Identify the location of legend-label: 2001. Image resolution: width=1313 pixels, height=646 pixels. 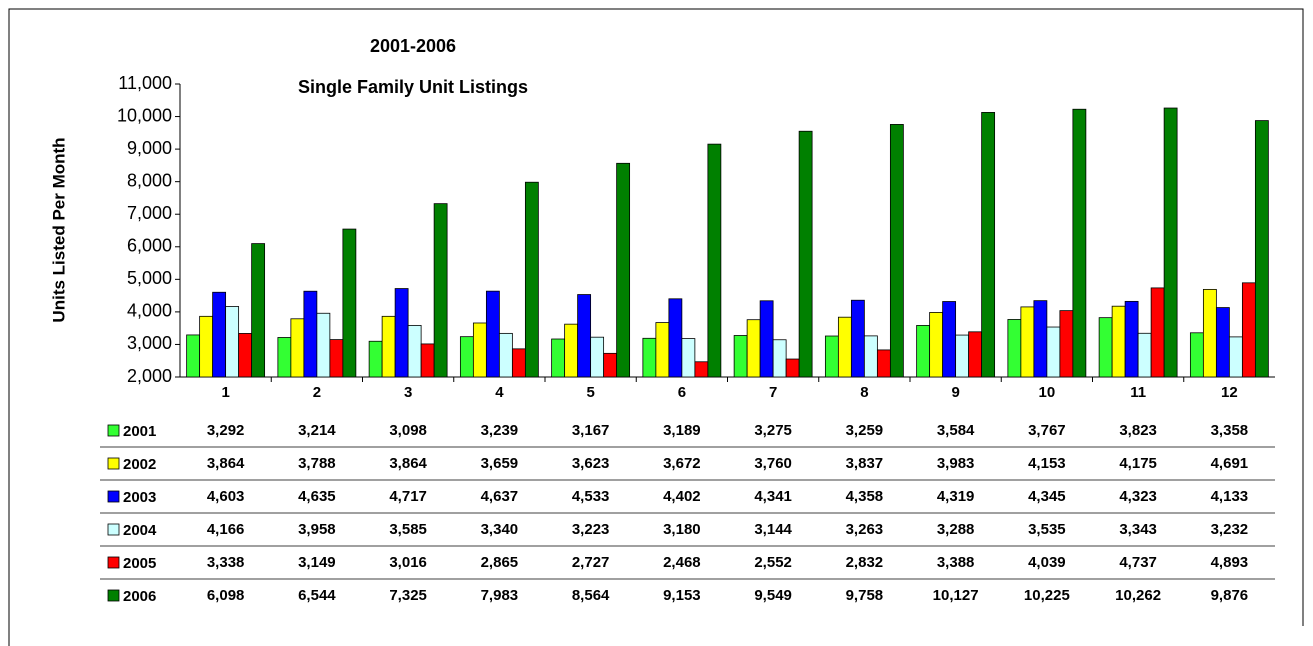
(139, 431).